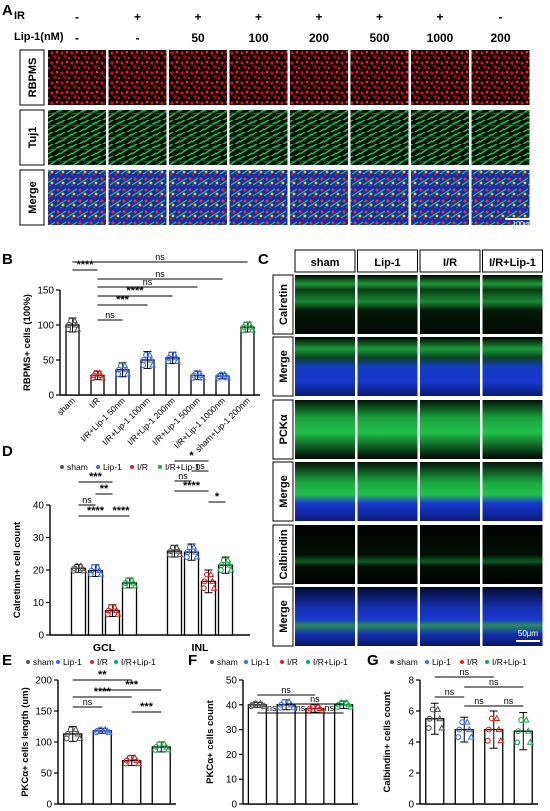 The image size is (550, 811). Describe the element at coordinates (528, 633) in the screenshot. I see `scale-bar-label: 50μm` at that location.